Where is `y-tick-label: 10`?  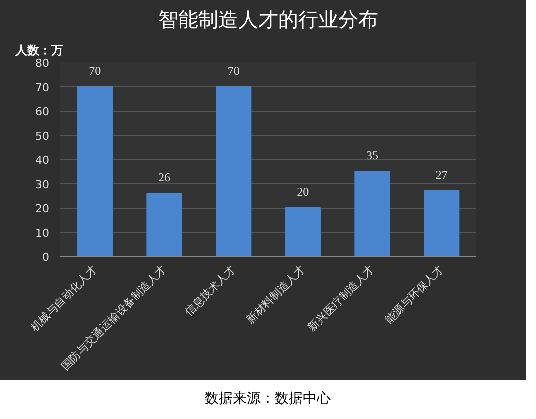 y-tick-label: 10 is located at coordinates (43, 233).